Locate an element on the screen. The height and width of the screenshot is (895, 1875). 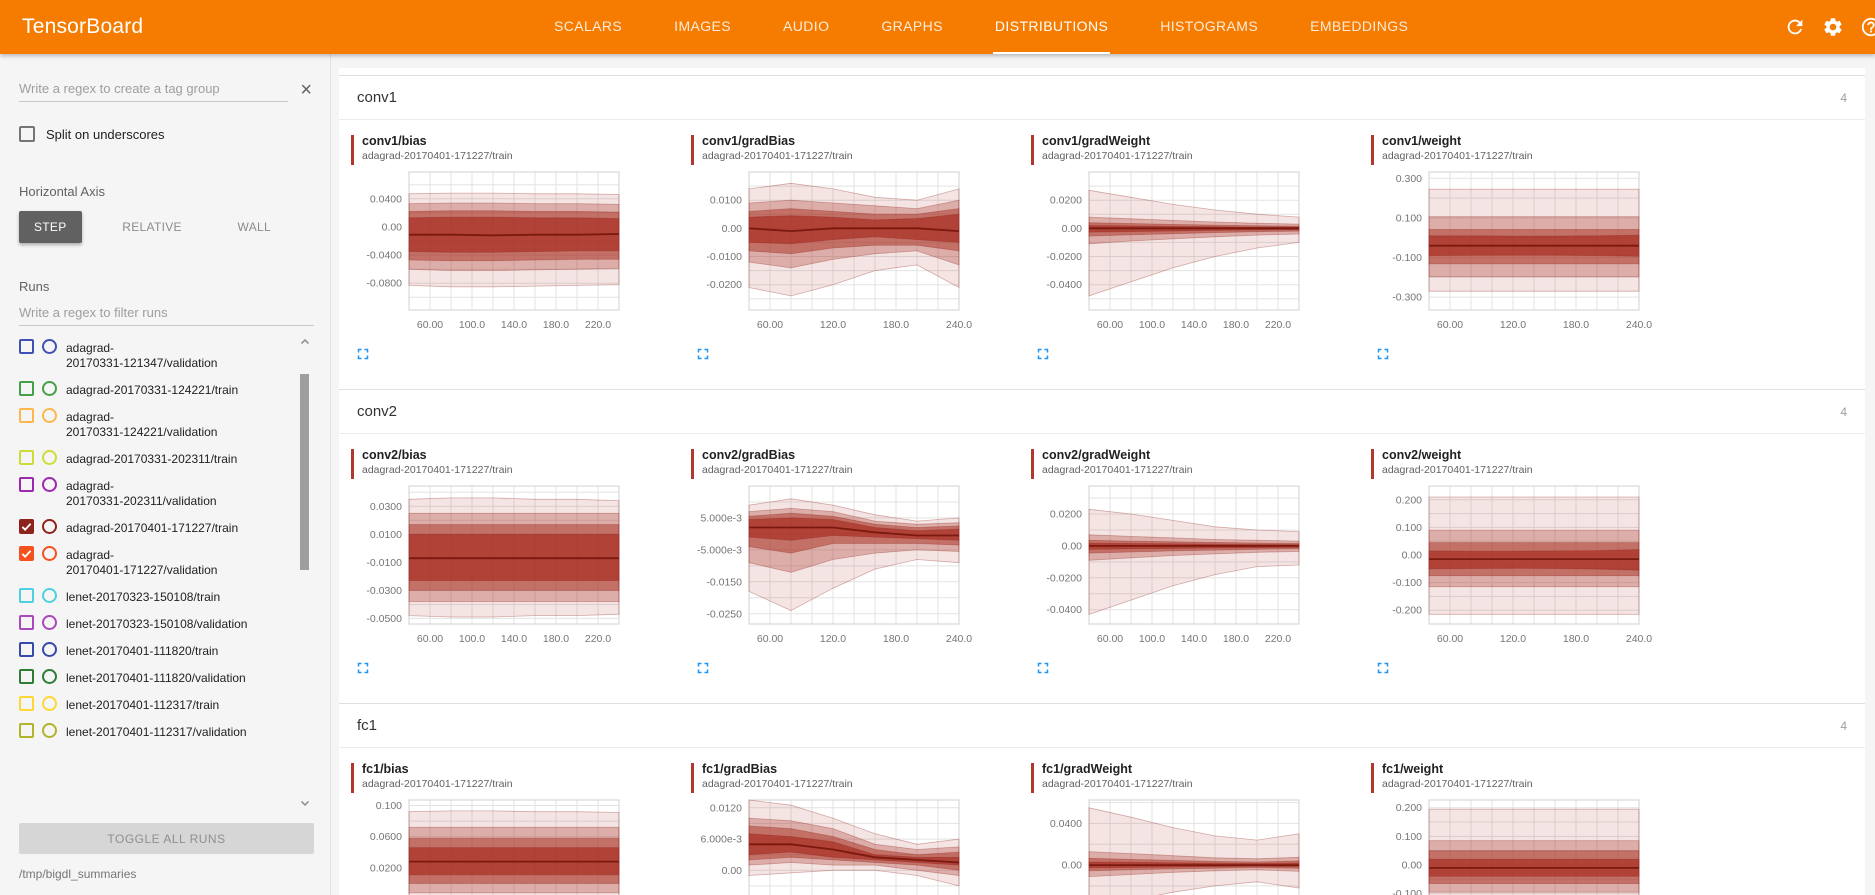
chart-run-name: adagrad-20170401-171227/train is located at coordinates (777, 470).